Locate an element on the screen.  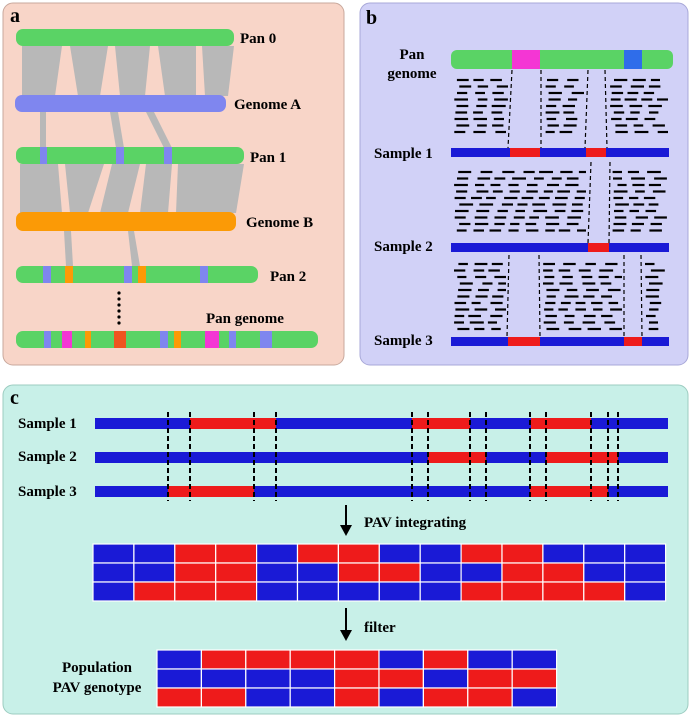
pan1-bar is located at coordinates (130, 155).